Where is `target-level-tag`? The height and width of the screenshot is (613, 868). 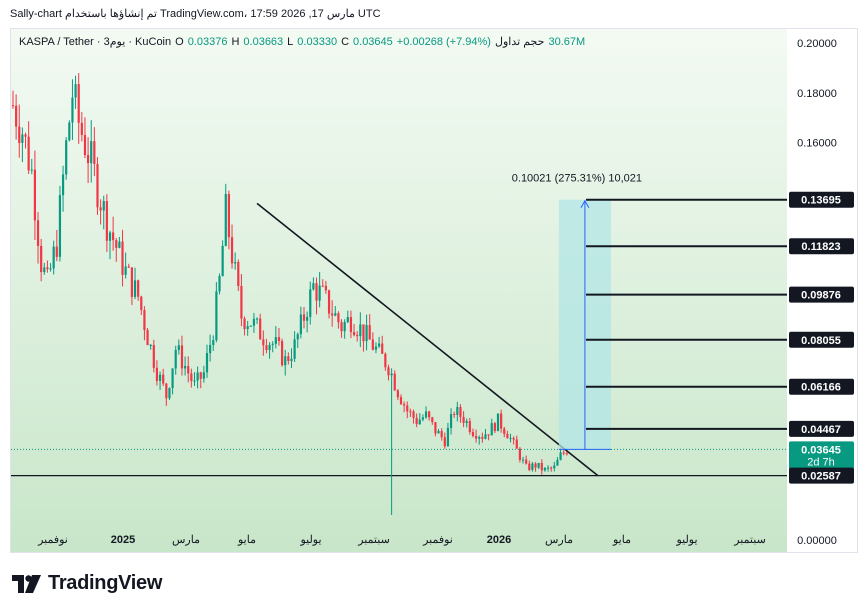
target-level-tag is located at coordinates (821, 199).